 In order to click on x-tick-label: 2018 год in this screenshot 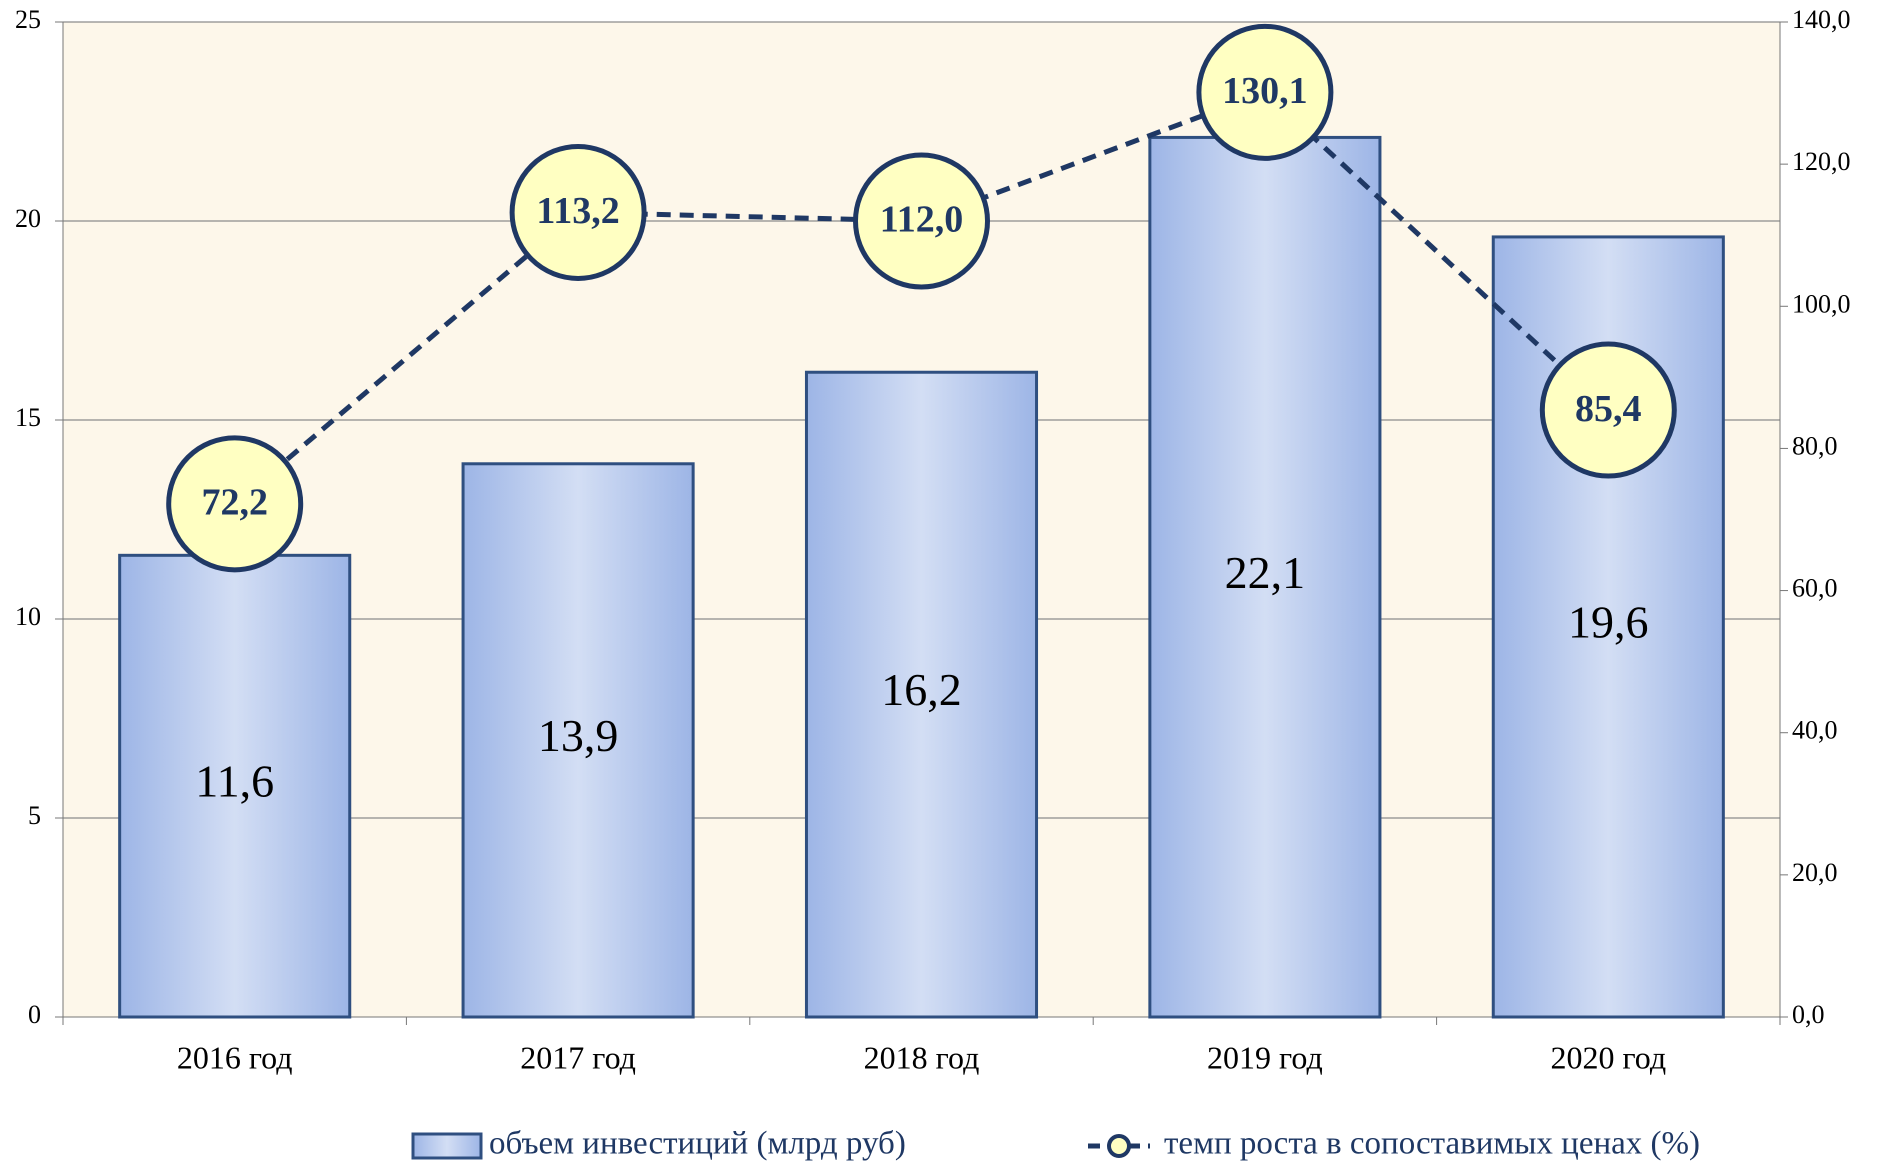, I will do `click(922, 1057)`.